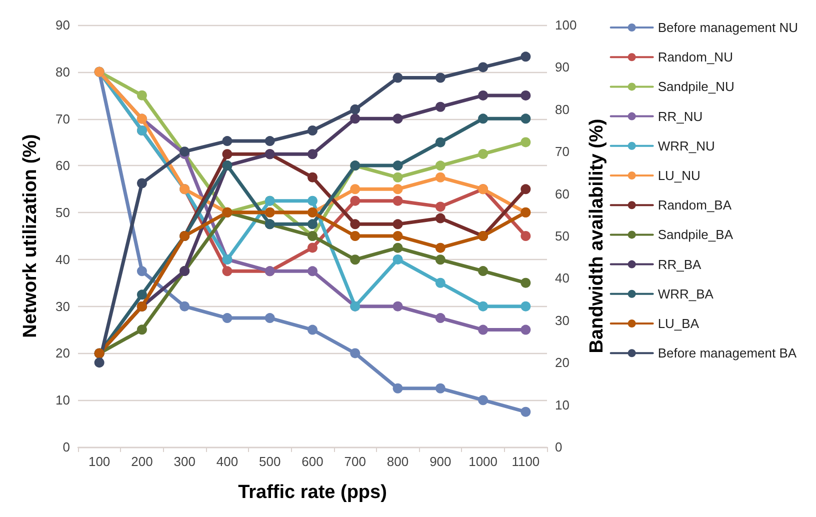  I want to click on y2-tick-label: 60, so click(562, 194).